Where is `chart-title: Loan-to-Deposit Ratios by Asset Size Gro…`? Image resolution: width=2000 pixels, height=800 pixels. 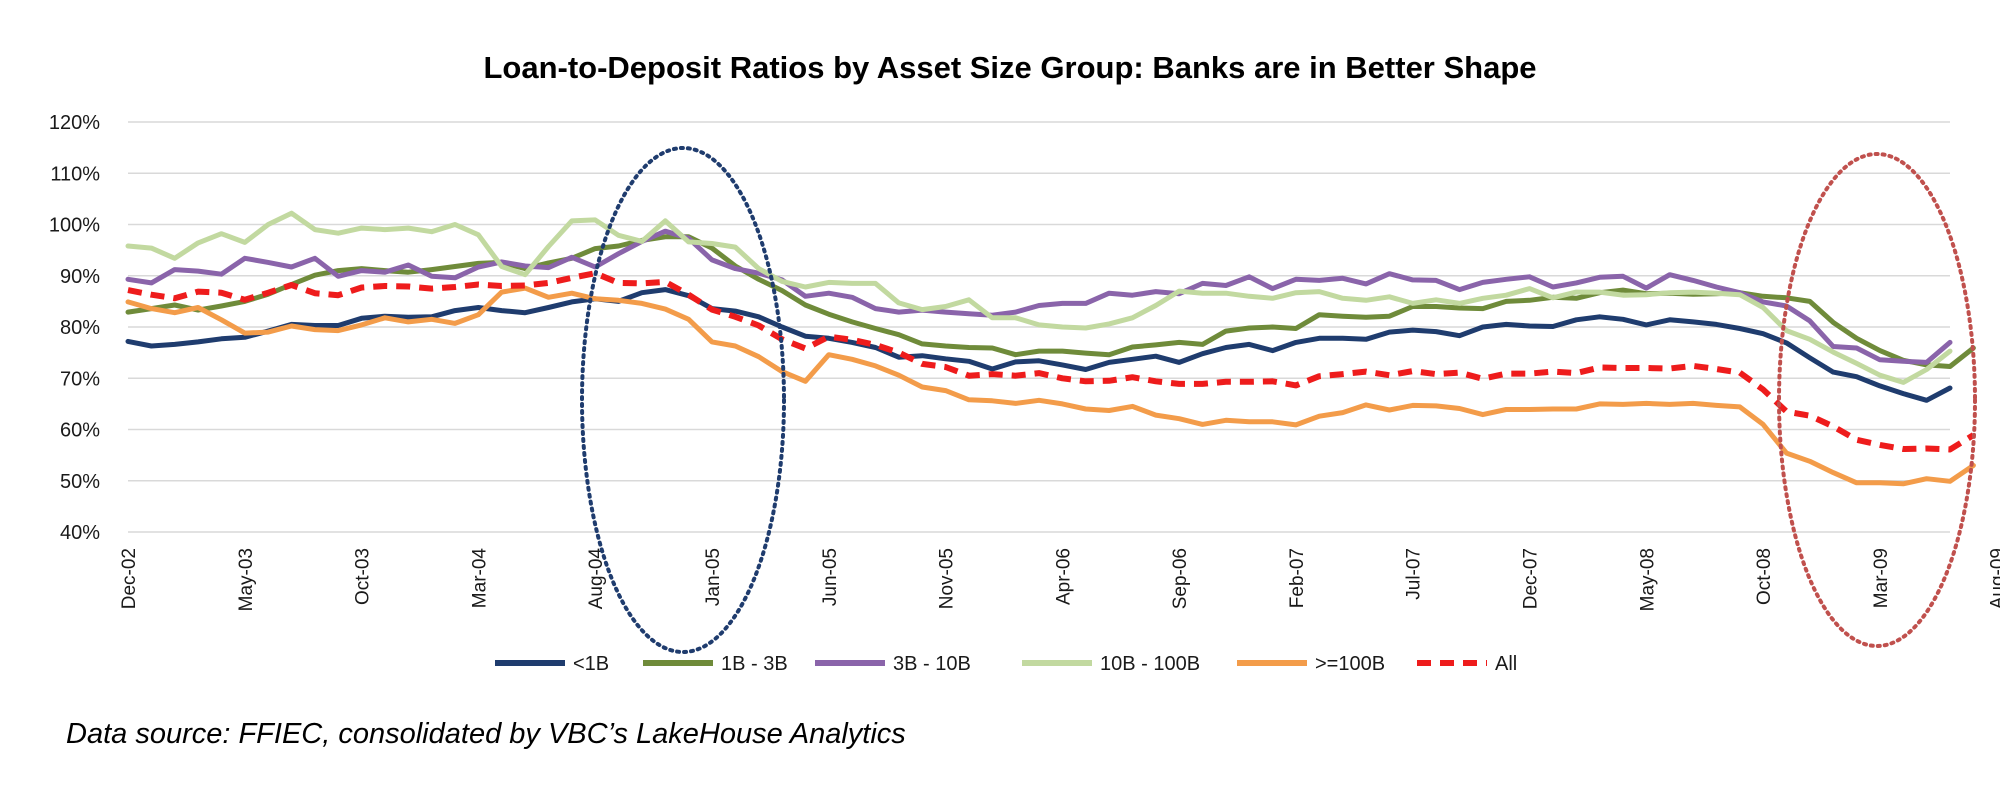 chart-title: Loan-to-Deposit Ratios by Asset Size Gro… is located at coordinates (1009, 67).